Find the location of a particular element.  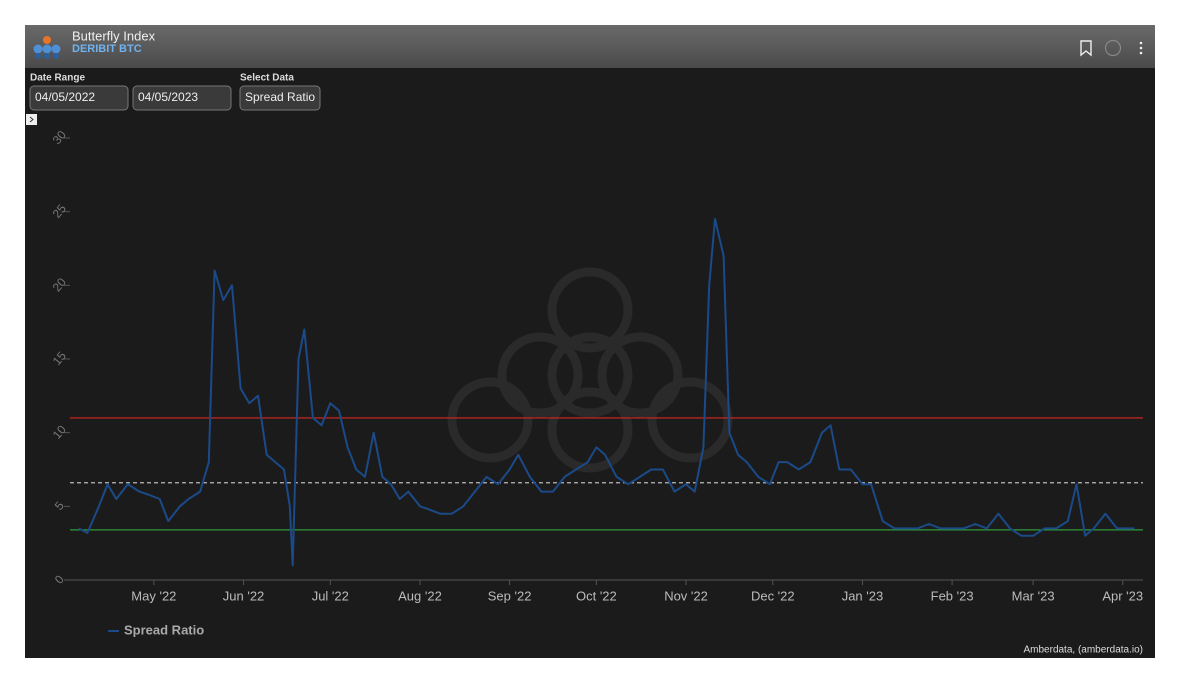

select-input is located at coordinates (280, 98).